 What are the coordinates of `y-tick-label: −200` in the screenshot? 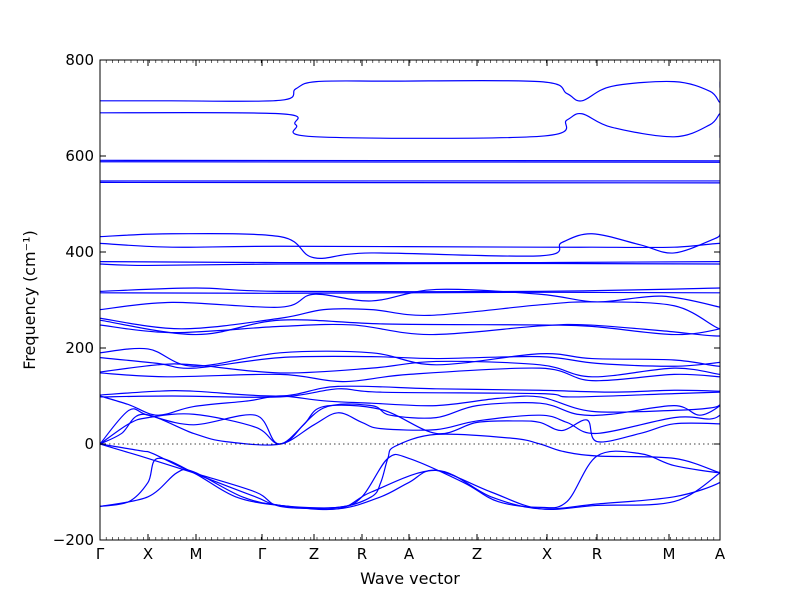 It's located at (73, 540).